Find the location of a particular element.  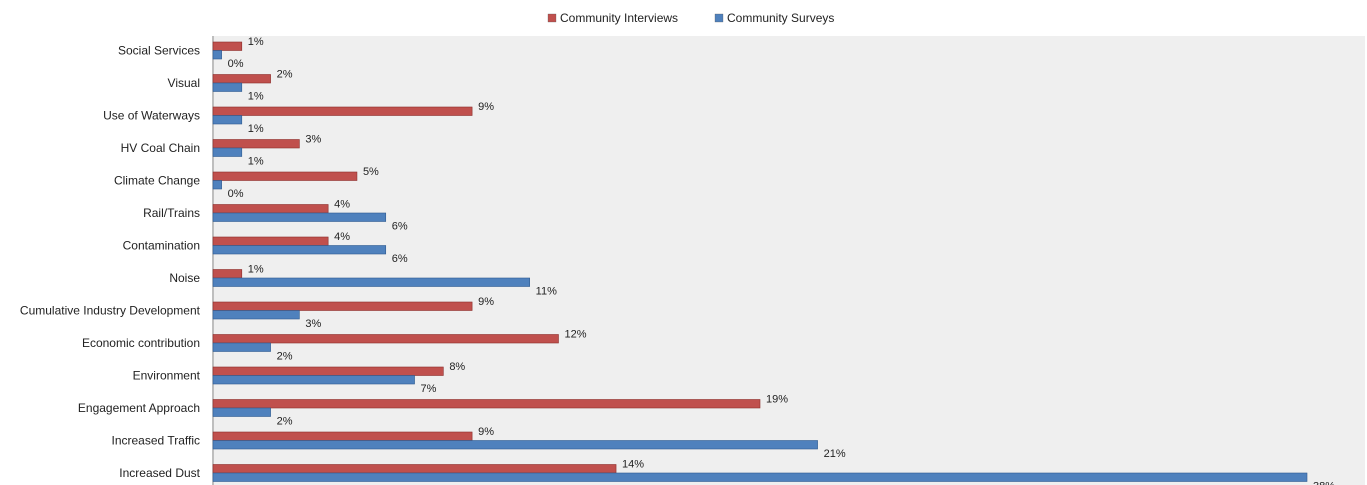

value-label-community-interviews-social-services: 1% is located at coordinates (256, 42).